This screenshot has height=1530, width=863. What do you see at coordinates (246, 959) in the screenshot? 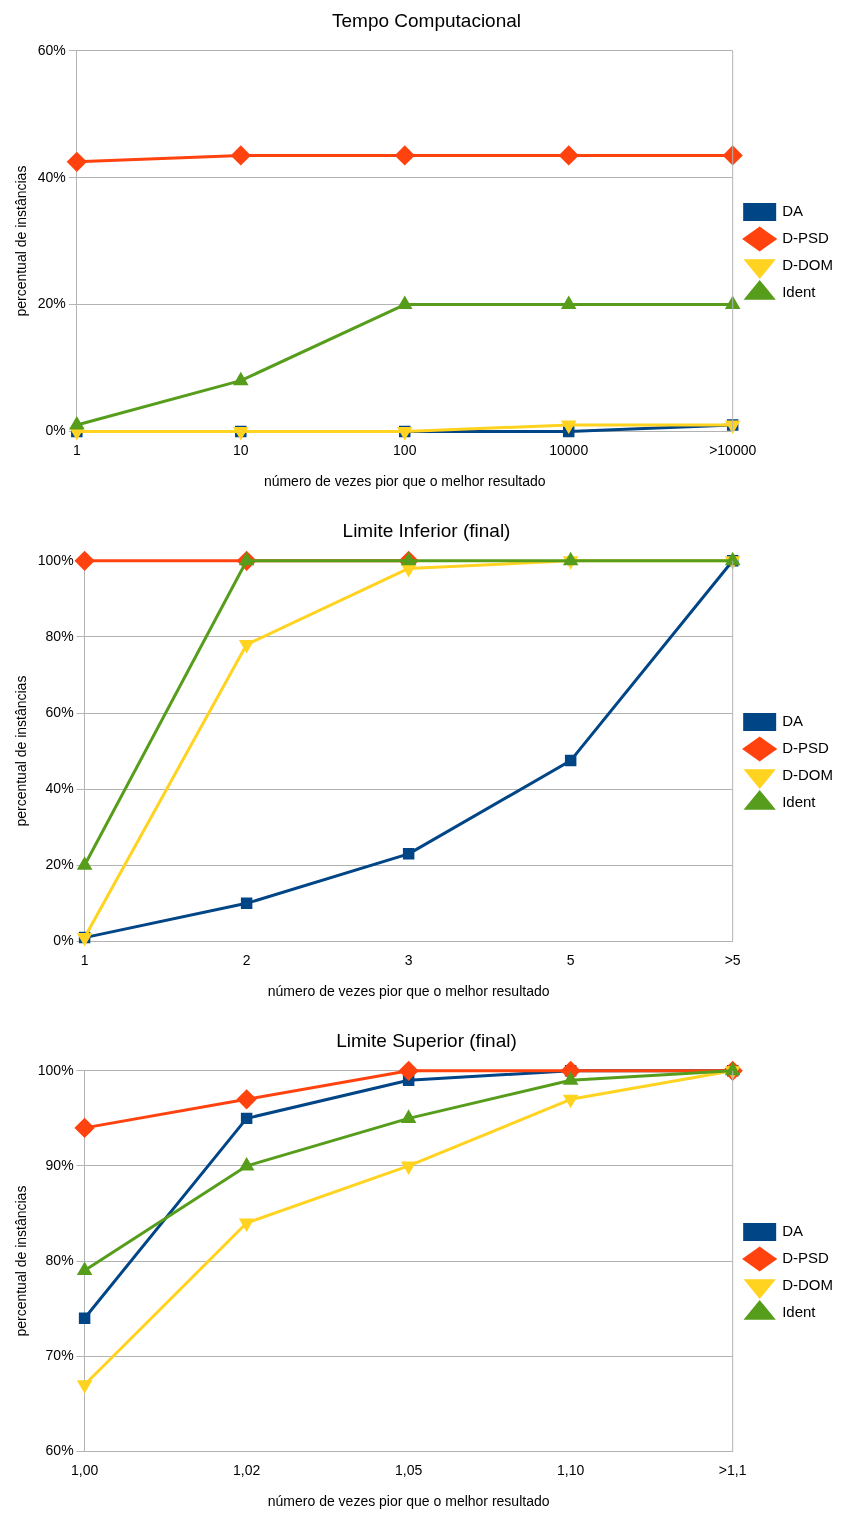
I see `x-tick-label: 2` at bounding box center [246, 959].